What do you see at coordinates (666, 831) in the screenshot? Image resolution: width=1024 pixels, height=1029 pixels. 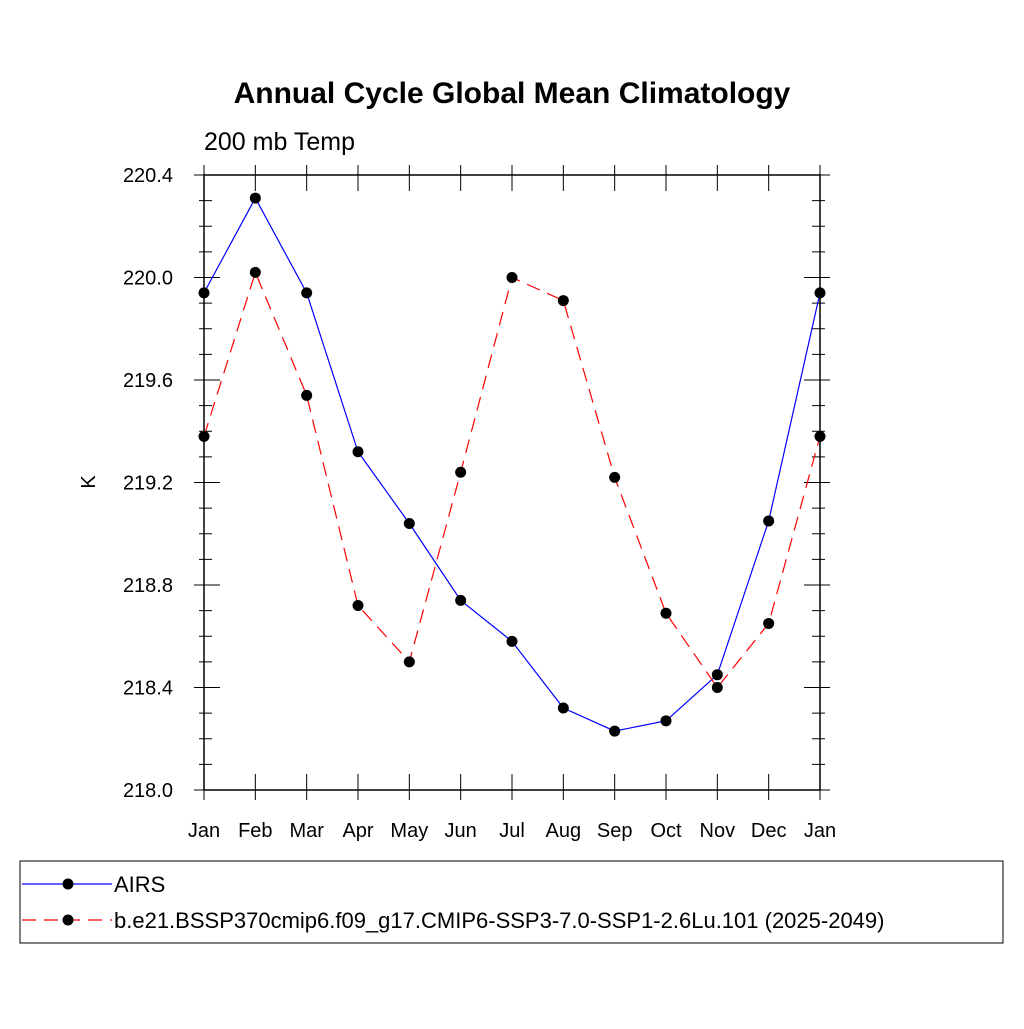 I see `x-tick-label: Oct` at bounding box center [666, 831].